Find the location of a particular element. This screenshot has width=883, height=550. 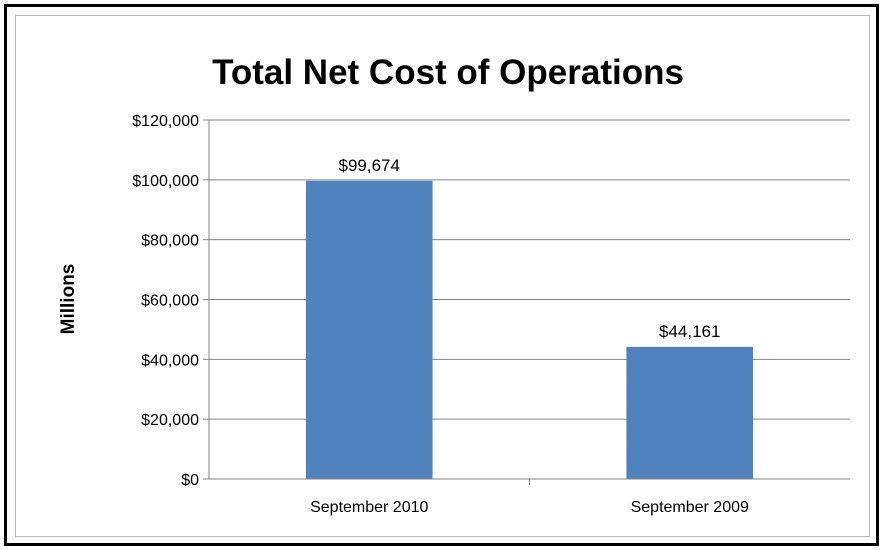

y-tick-label: $80,000 is located at coordinates (170, 241).